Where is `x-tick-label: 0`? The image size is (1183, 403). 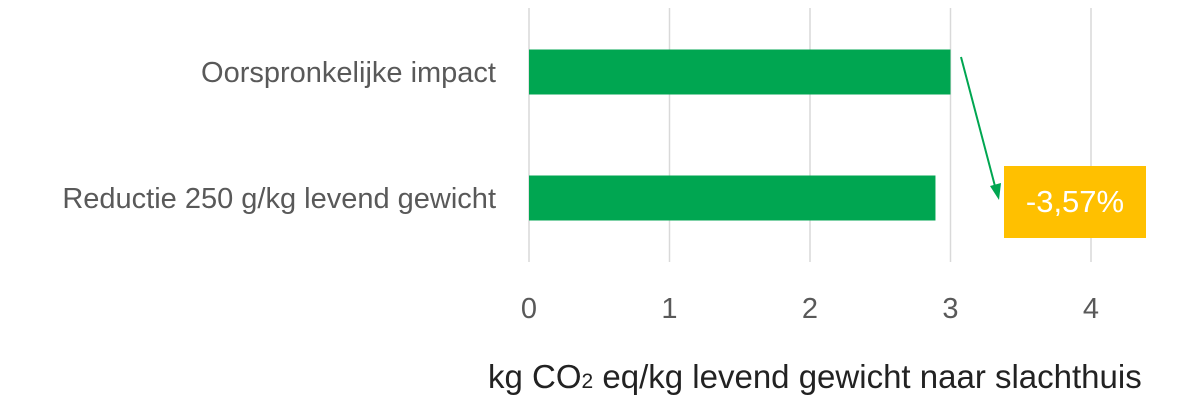 x-tick-label: 0 is located at coordinates (529, 309).